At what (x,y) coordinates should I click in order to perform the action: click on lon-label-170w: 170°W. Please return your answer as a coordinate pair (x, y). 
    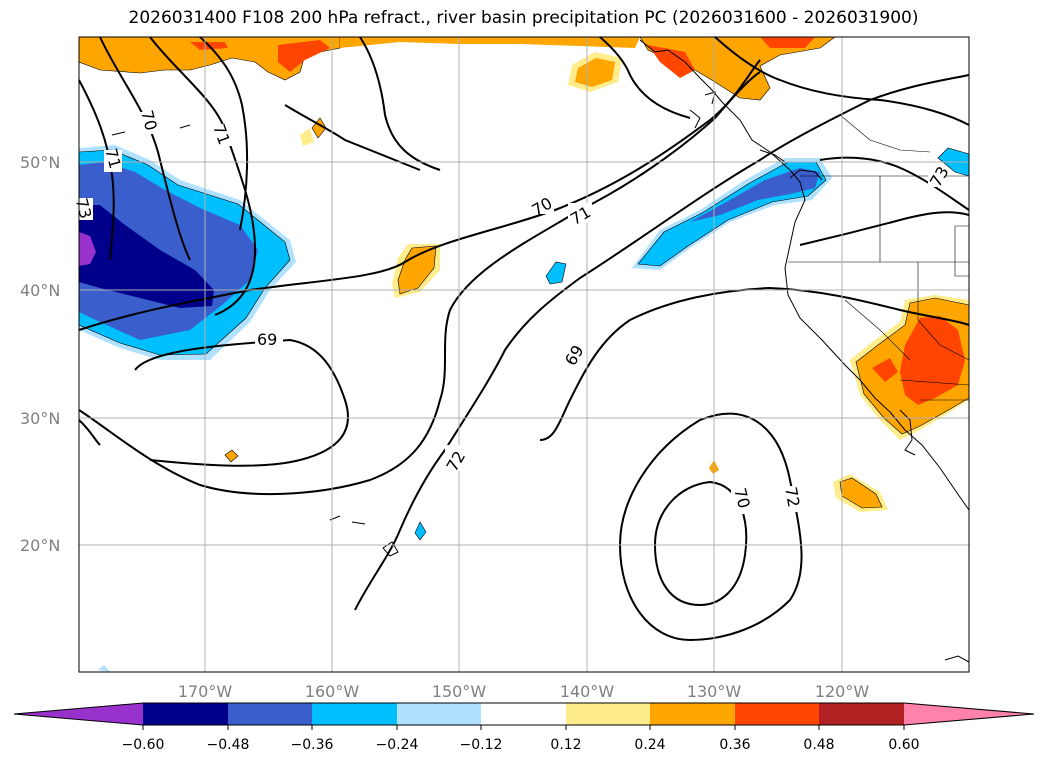
    Looking at the image, I should click on (205, 691).